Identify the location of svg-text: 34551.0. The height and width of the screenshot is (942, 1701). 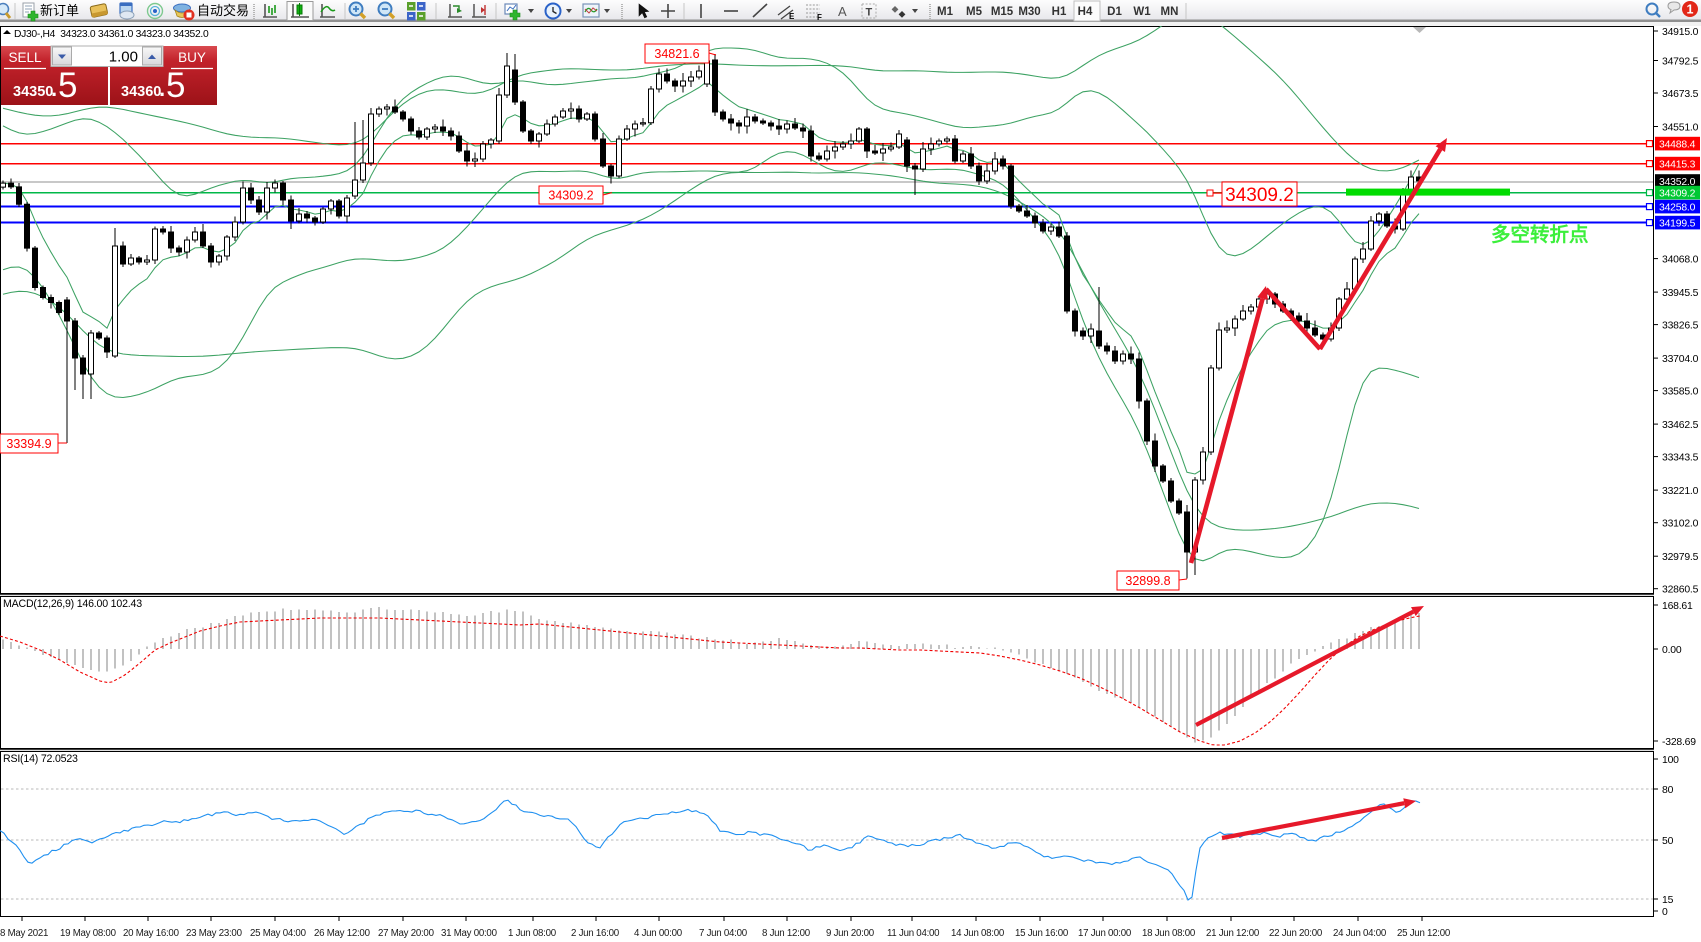
(1680, 128).